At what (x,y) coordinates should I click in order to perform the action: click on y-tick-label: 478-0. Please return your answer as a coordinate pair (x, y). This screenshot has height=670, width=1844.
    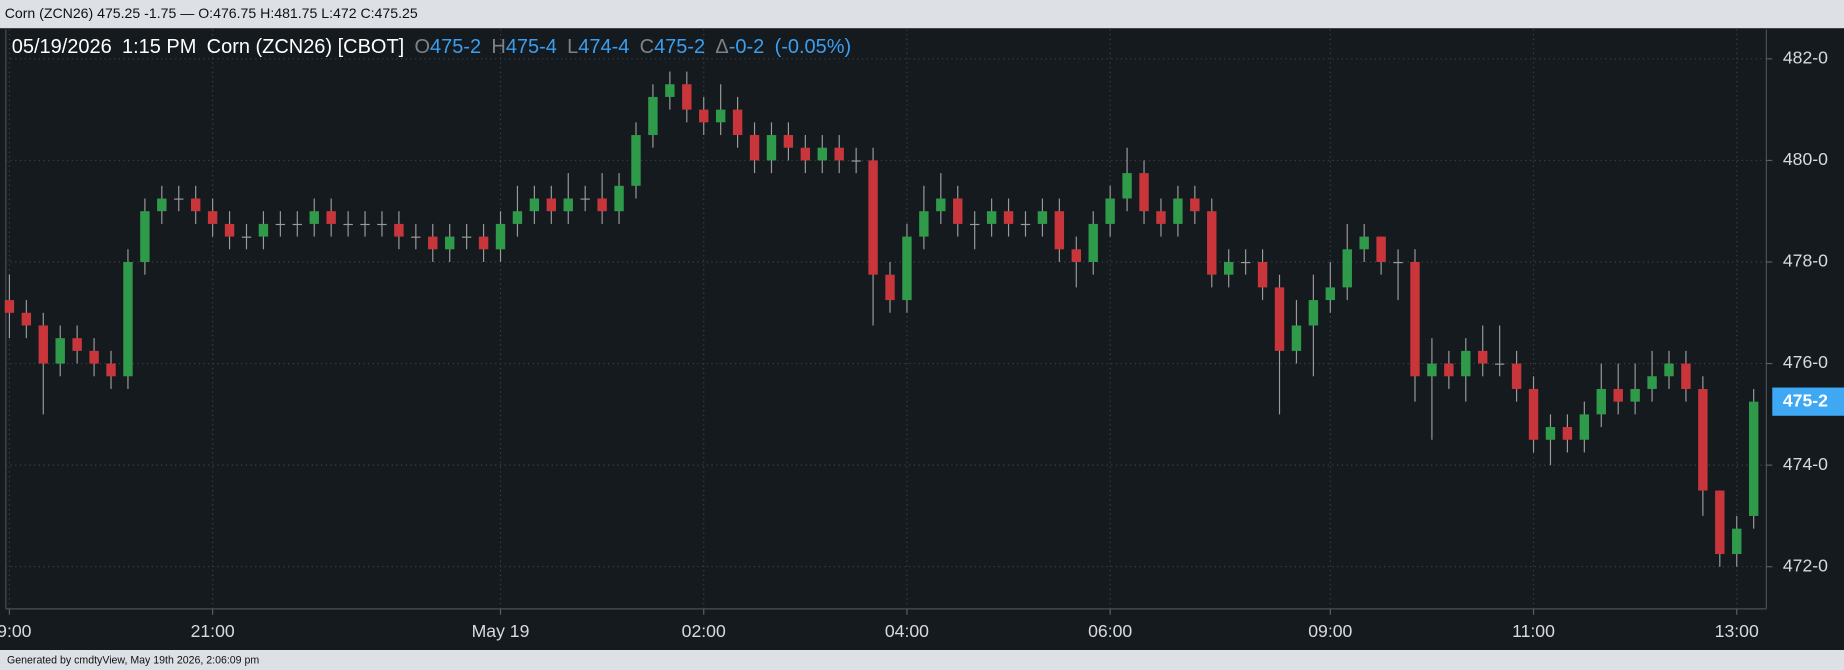
    Looking at the image, I should click on (1805, 261).